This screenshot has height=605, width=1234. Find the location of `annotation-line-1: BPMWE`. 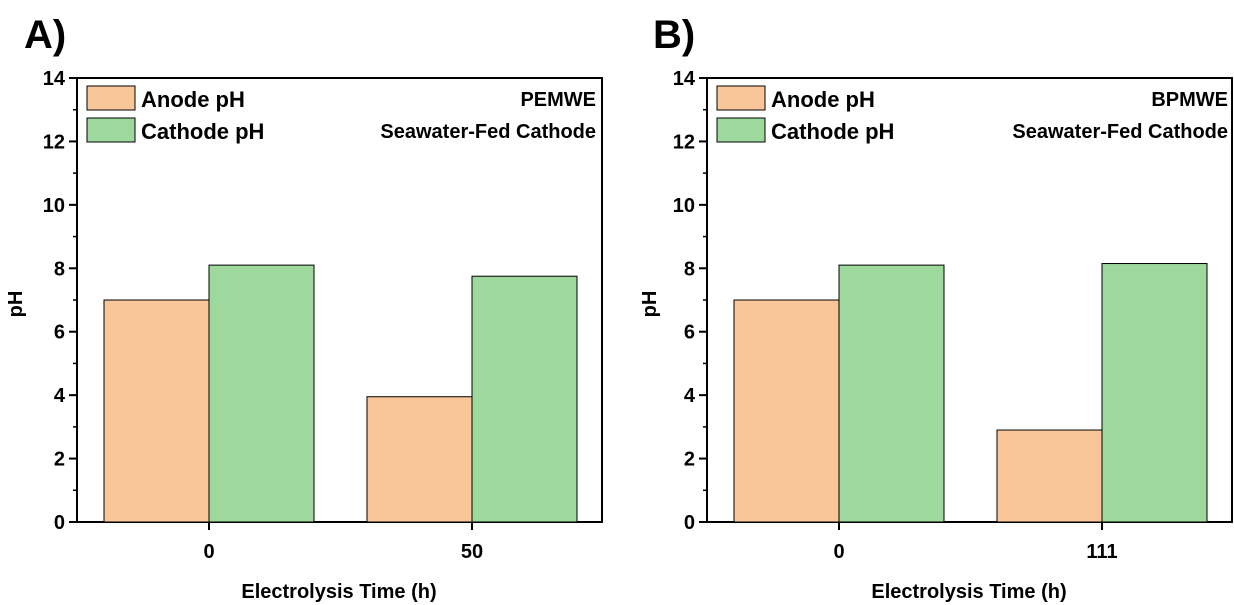

annotation-line-1: BPMWE is located at coordinates (1189, 100).